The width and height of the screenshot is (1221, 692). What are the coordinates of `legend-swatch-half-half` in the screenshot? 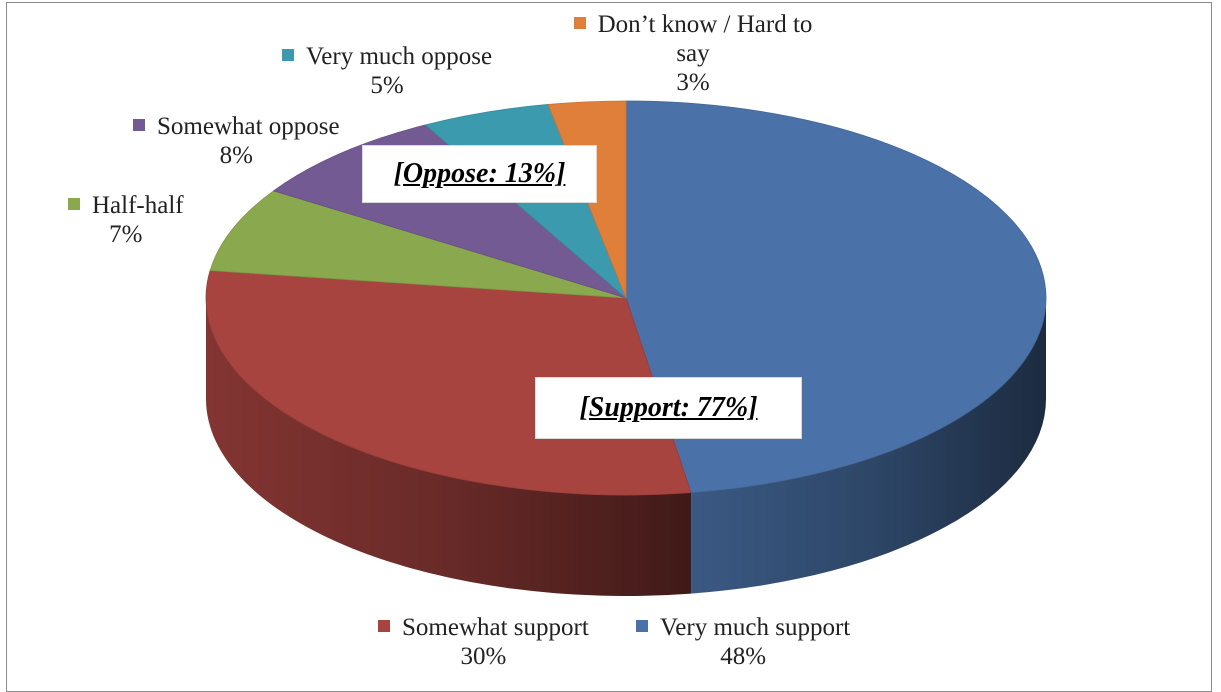 It's located at (74, 204).